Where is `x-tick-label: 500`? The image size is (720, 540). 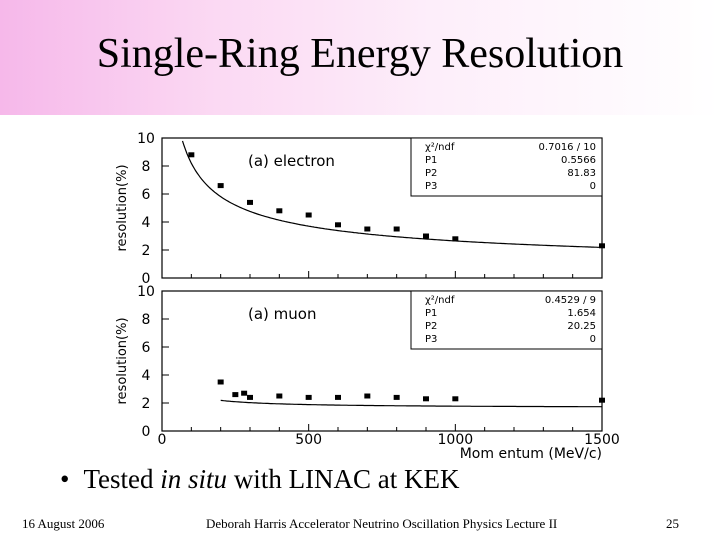 x-tick-label: 500 is located at coordinates (308, 440).